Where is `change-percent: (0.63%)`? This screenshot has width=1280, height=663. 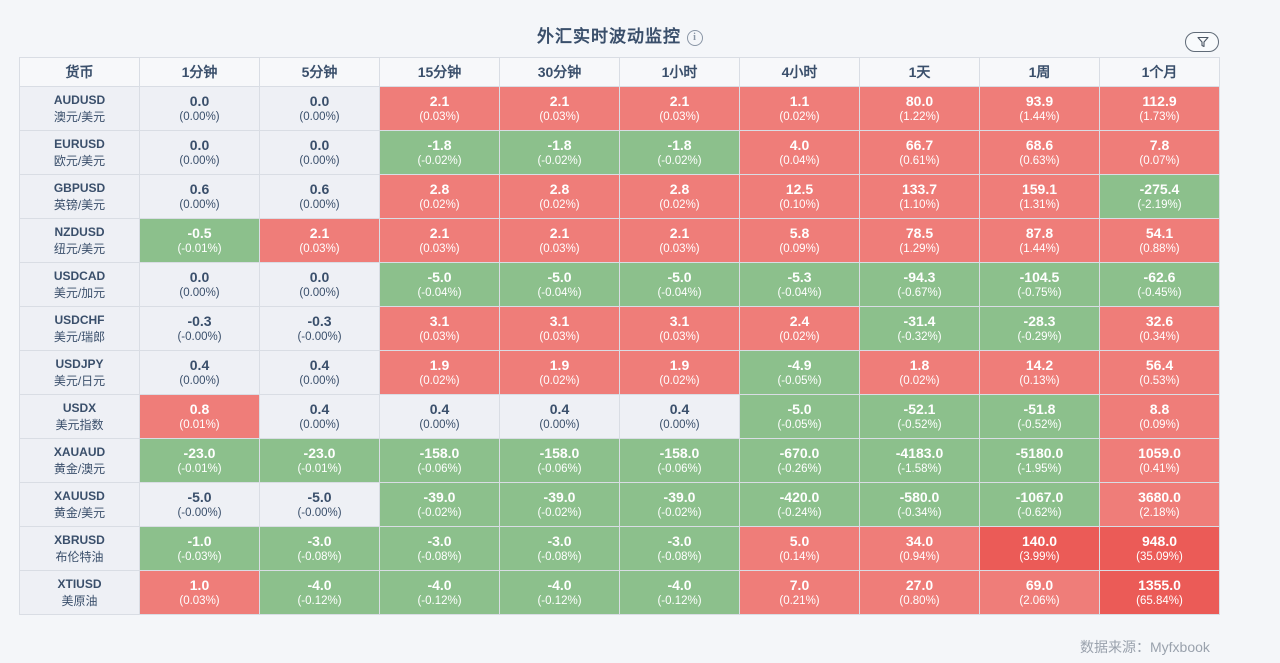 change-percent: (0.63%) is located at coordinates (1039, 160).